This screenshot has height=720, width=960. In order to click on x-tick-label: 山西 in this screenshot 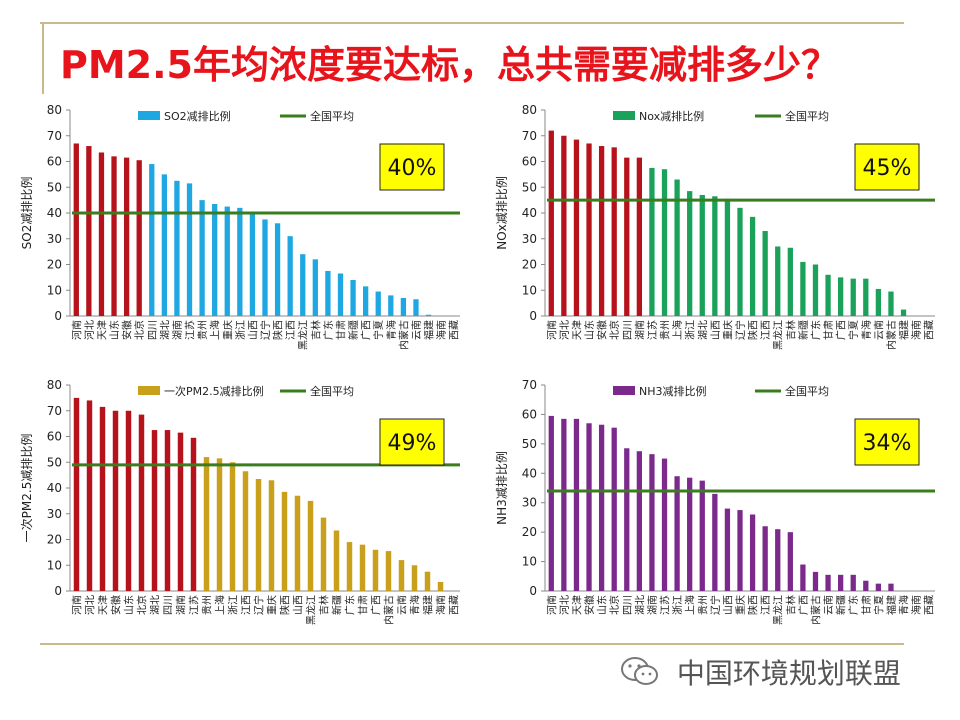, I will do `click(716, 330)`.